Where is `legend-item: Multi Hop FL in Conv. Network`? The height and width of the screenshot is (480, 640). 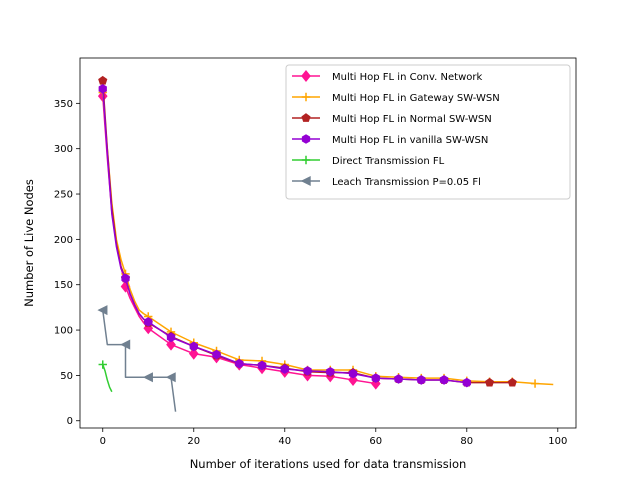 legend-item: Multi Hop FL in Conv. Network is located at coordinates (387, 76).